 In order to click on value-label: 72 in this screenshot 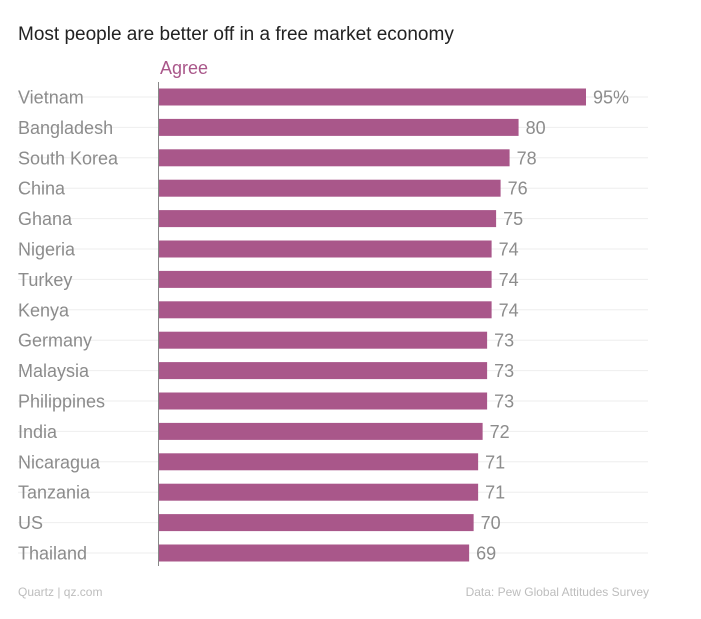, I will do `click(500, 432)`.